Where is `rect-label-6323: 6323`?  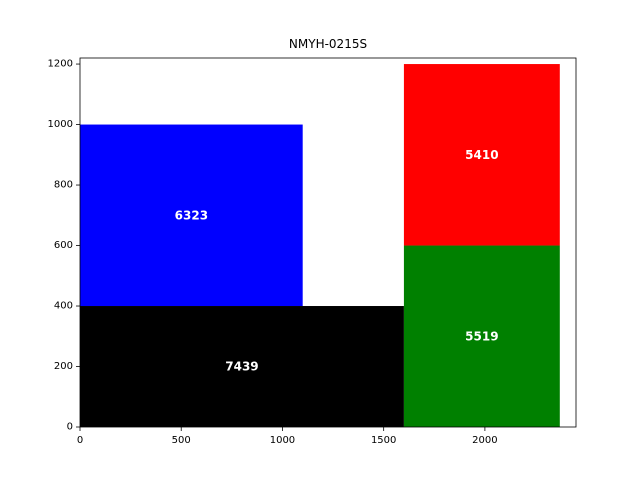 rect-label-6323: 6323 is located at coordinates (191, 215).